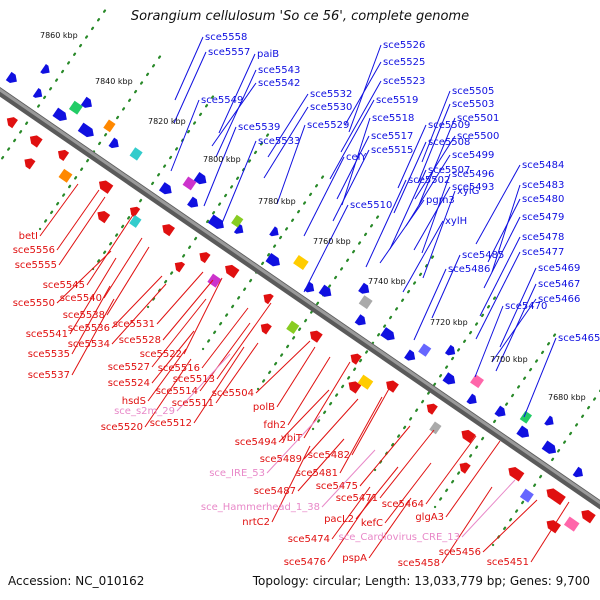 This screenshot has height=600, width=600. What do you see at coordinates (387, 281) in the screenshot?
I see `kbp-tick-label: 7740 kbp` at bounding box center [387, 281].